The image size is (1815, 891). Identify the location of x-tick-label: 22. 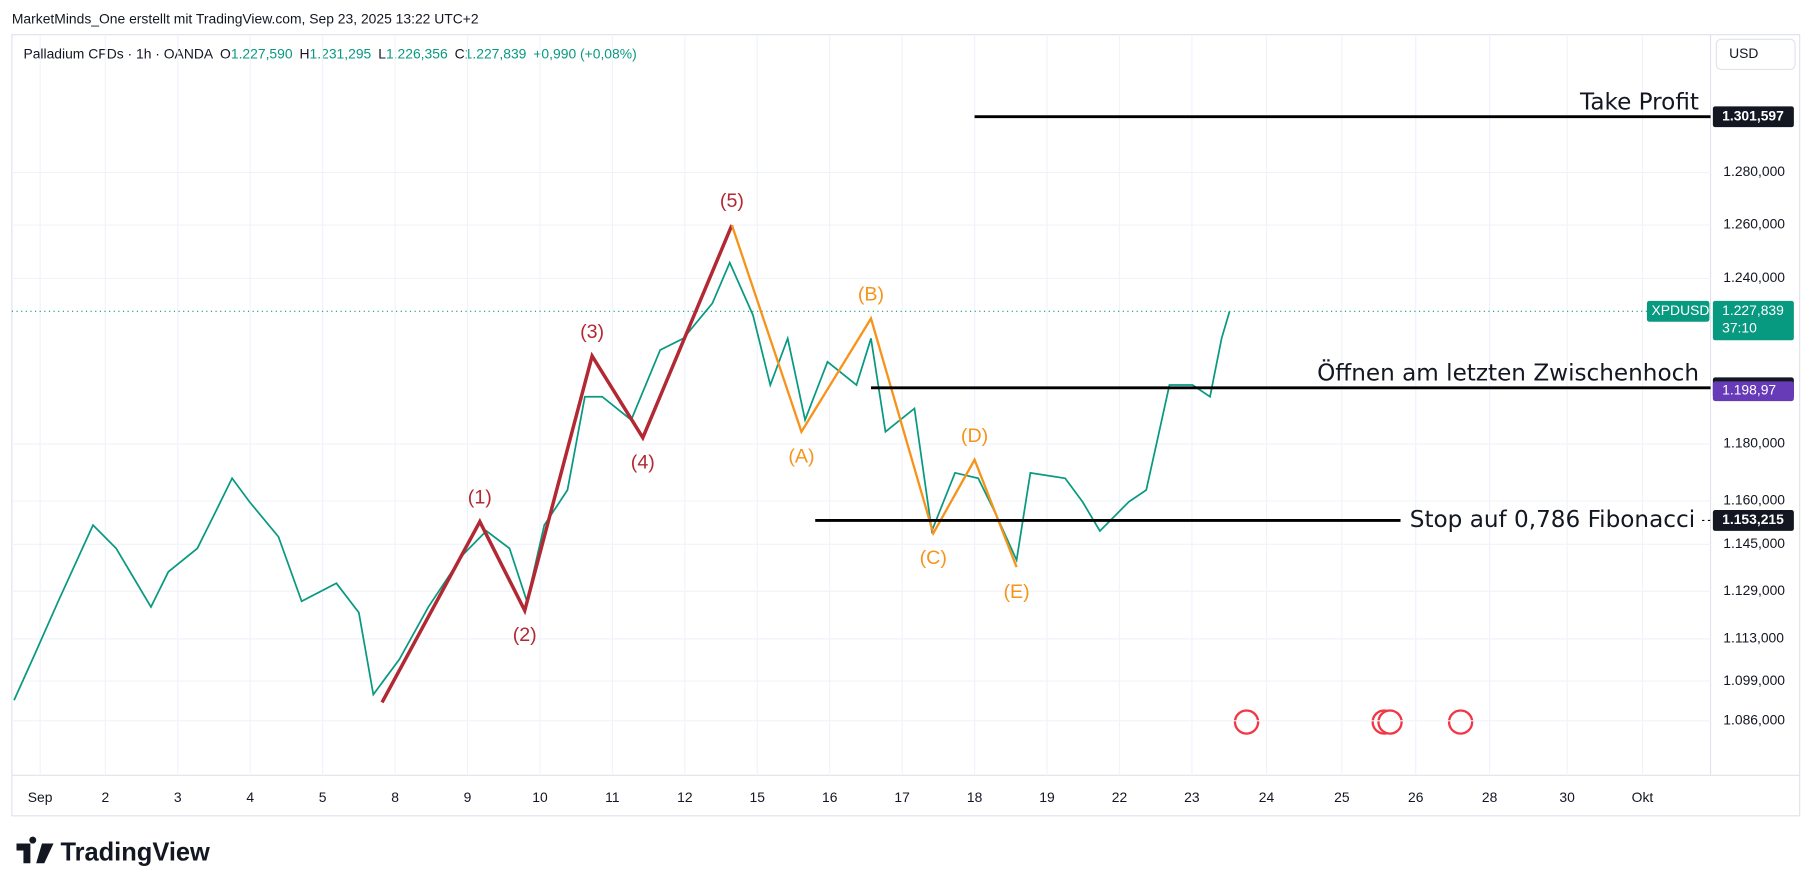
(1120, 797).